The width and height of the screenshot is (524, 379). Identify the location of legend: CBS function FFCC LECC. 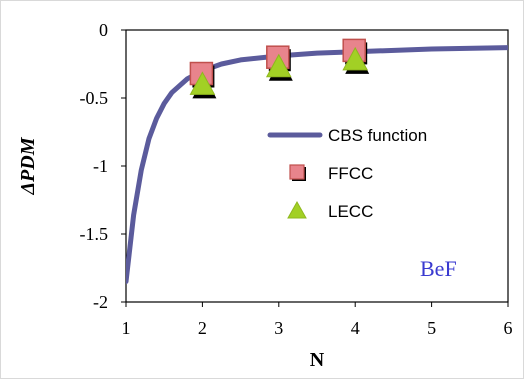
(347, 173).